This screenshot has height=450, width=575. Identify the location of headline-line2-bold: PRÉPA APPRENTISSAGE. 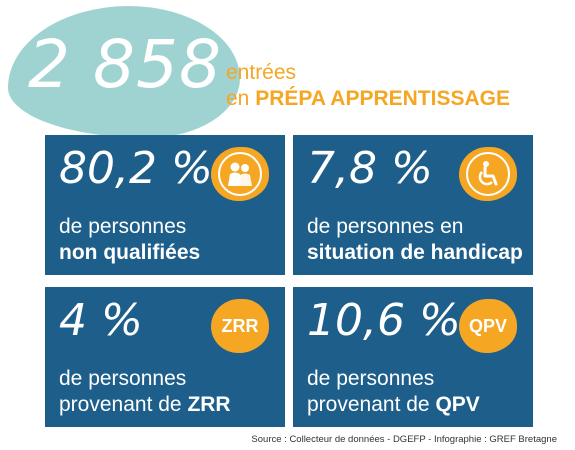
(382, 98).